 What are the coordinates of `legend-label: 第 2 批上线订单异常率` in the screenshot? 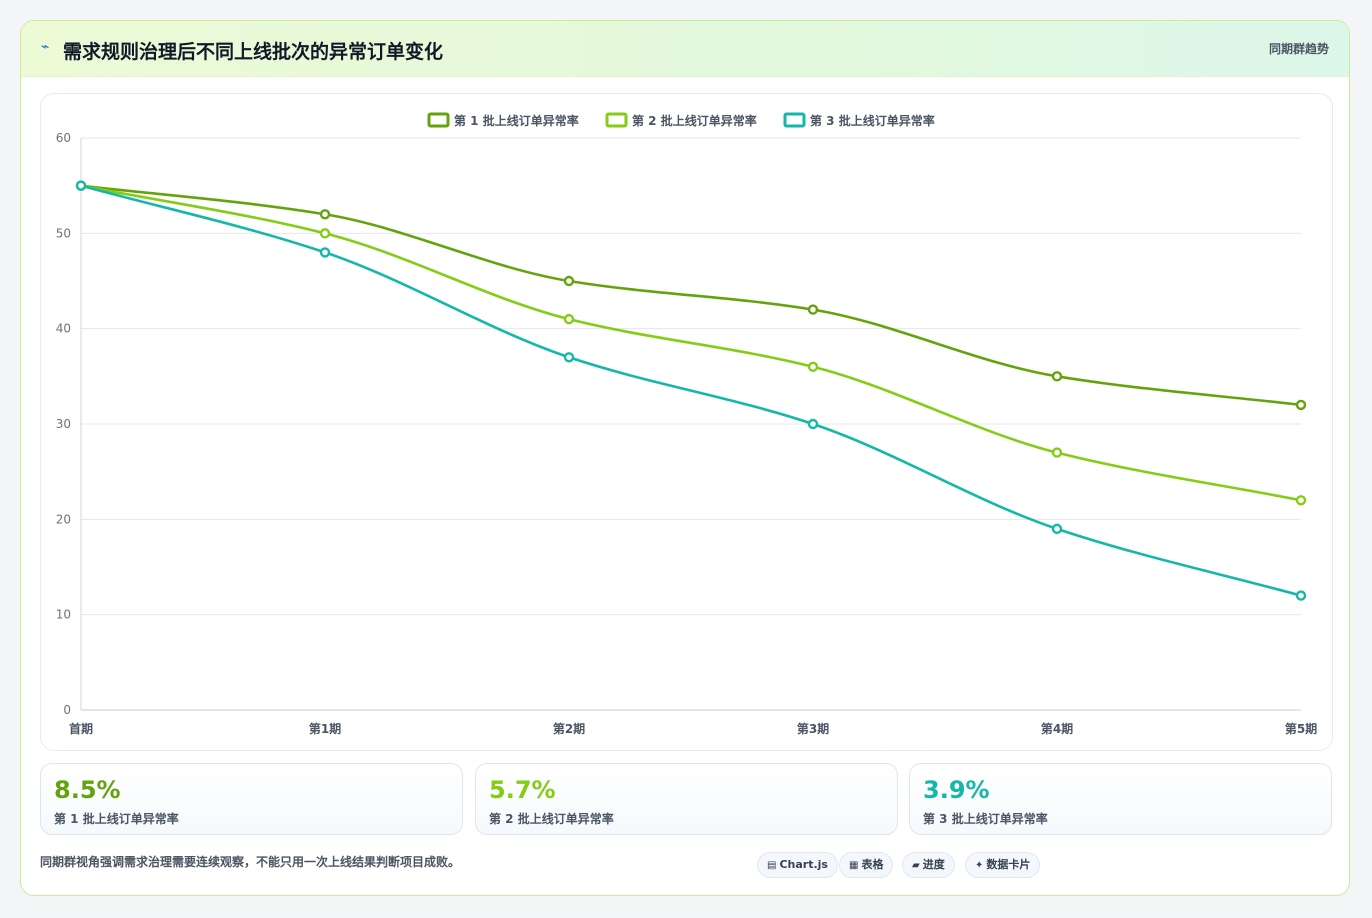 It's located at (694, 120).